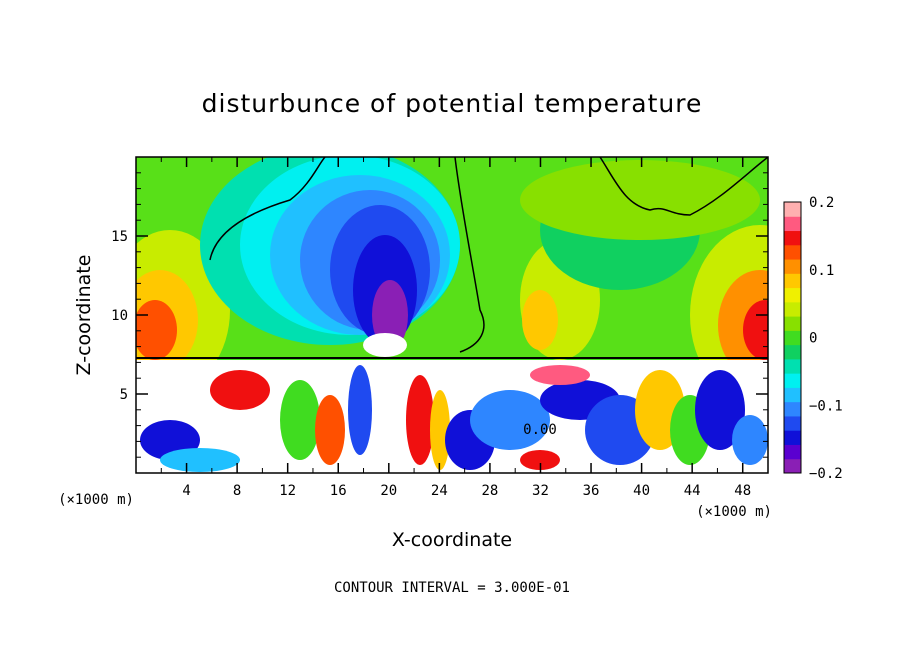  What do you see at coordinates (84, 315) in the screenshot?
I see `y-axis-label: Z-coordinate` at bounding box center [84, 315].